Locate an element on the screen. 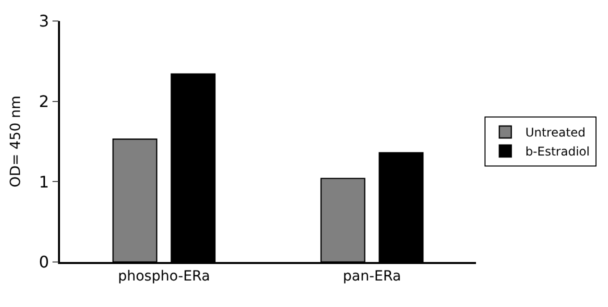 The width and height of the screenshot is (608, 307). y-axis-title: OD= 450 nm is located at coordinates (16, 142).